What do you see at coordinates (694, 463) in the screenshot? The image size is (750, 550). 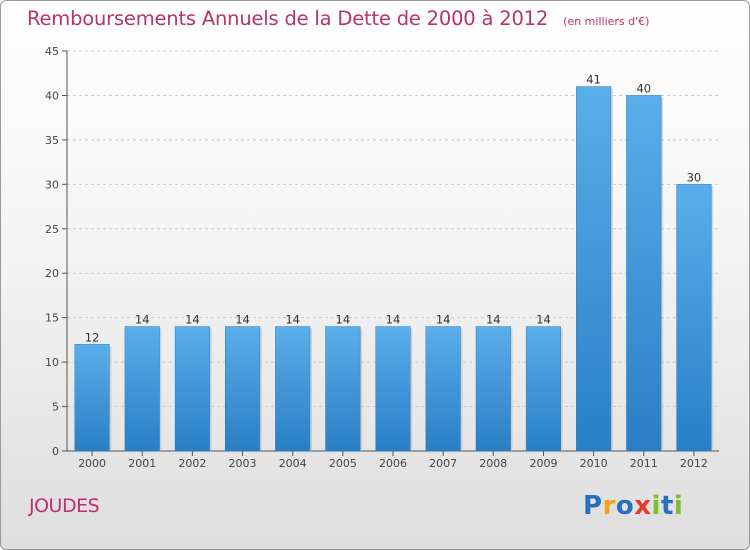 I see `x-tick-label: 2012` at bounding box center [694, 463].